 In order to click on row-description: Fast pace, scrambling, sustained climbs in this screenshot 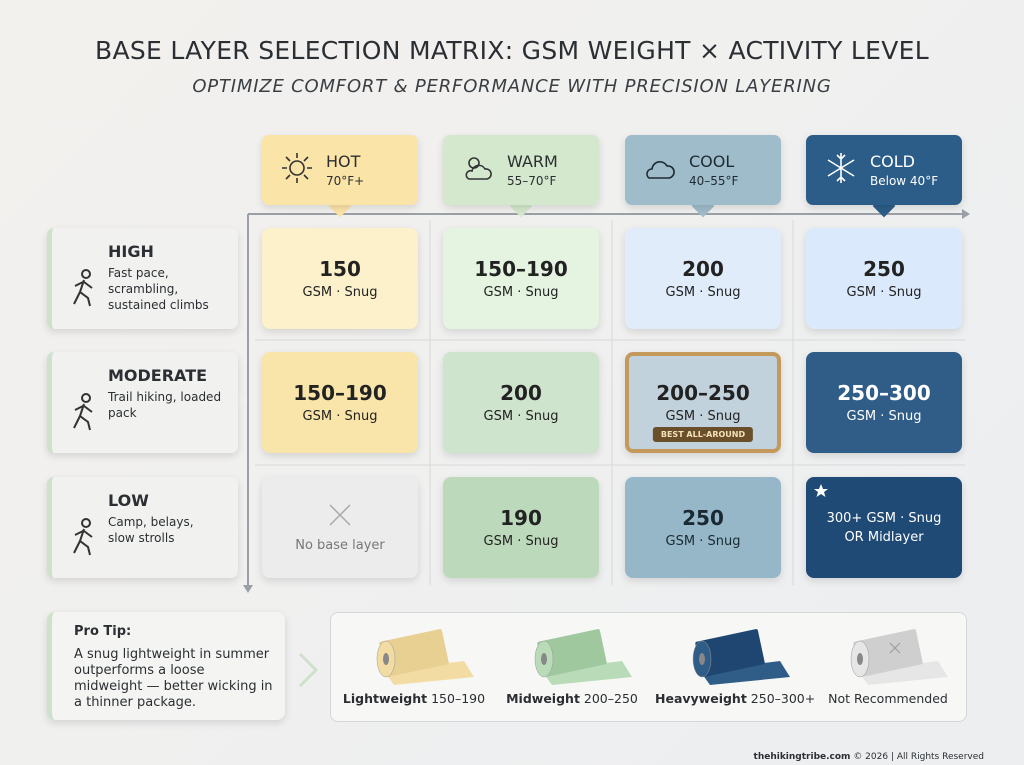, I will do `click(158, 289)`.